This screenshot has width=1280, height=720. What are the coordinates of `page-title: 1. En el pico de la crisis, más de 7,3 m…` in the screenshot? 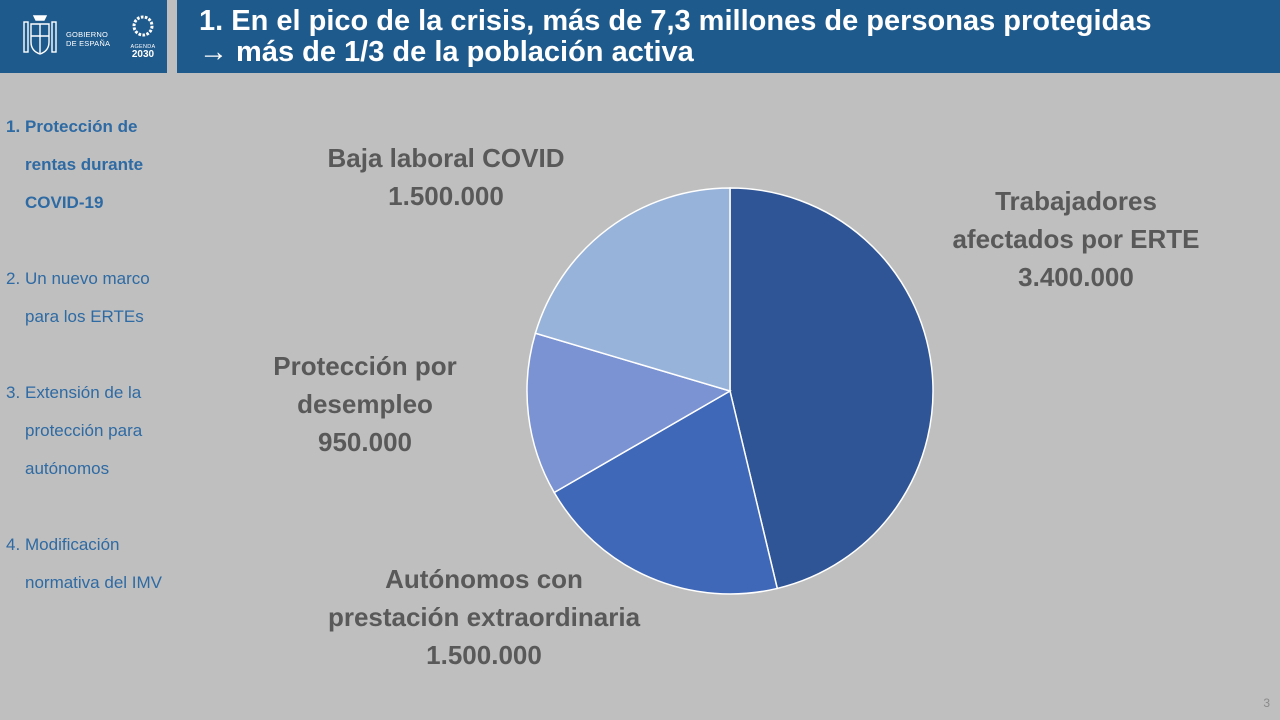 It's located at (675, 36).